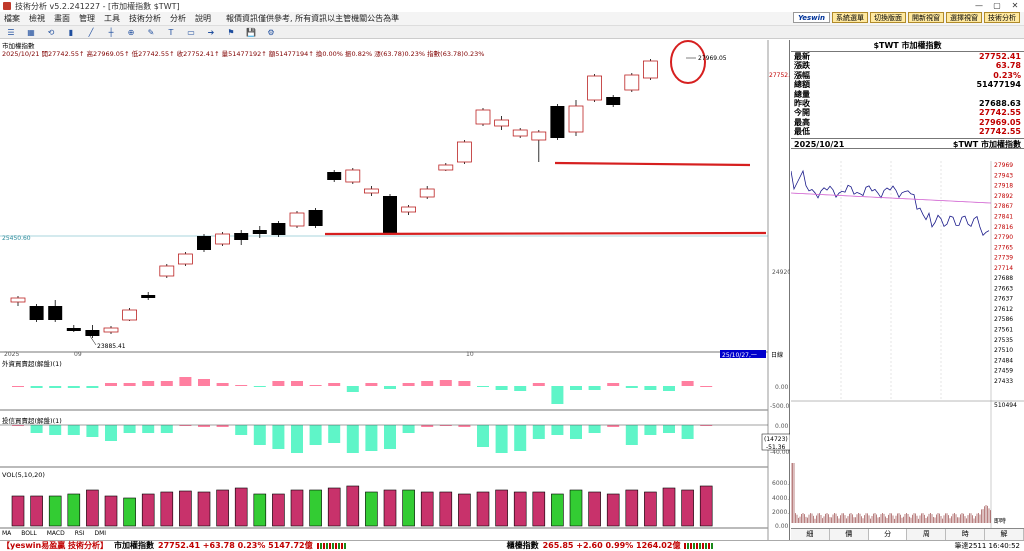 This screenshot has width=1024, height=551. I want to click on refresh-icon: ⟲, so click(51, 32).